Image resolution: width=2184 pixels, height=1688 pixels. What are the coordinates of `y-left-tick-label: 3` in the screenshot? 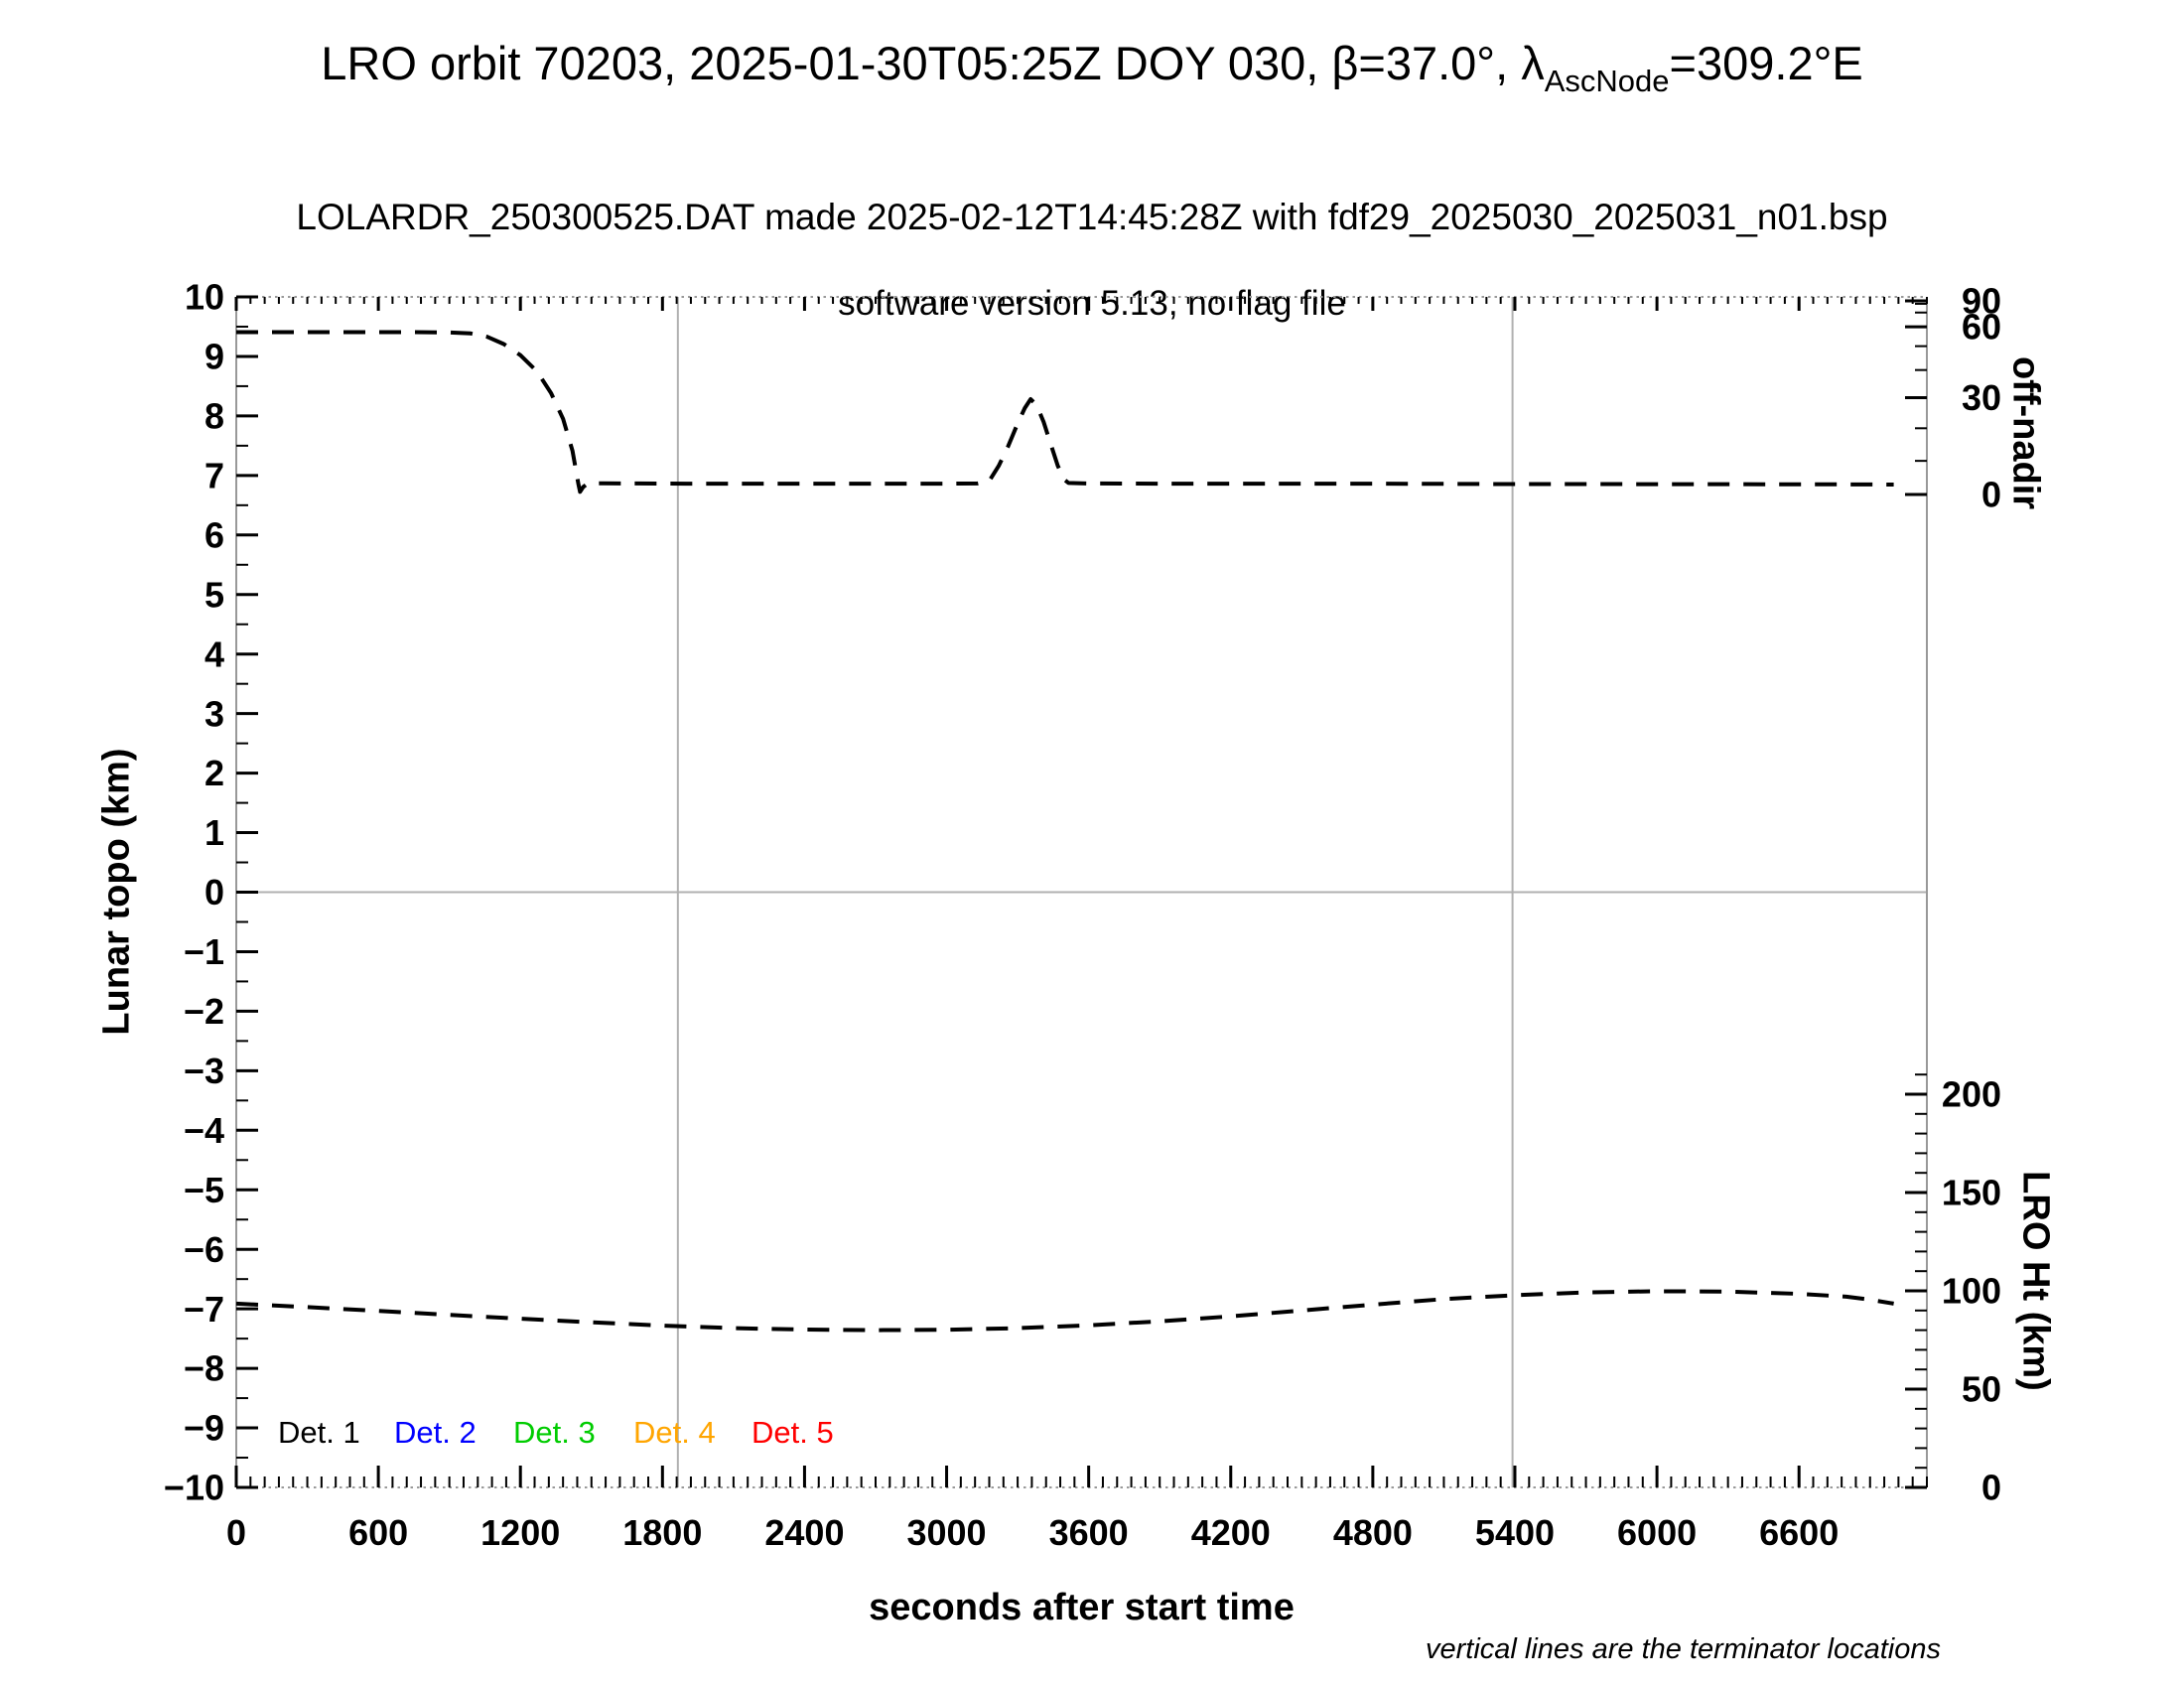 It's located at (214, 713).